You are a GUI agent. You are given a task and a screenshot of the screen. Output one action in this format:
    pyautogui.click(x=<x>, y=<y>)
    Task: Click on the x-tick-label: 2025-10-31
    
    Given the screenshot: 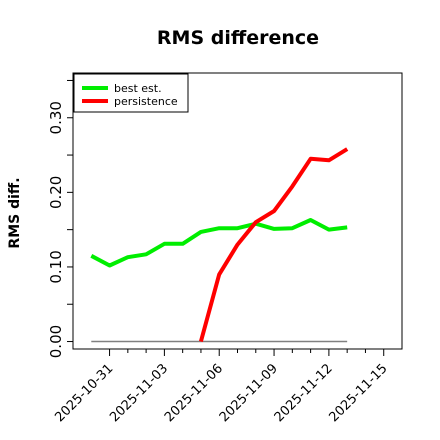 What is the action you would take?
    pyautogui.click(x=84, y=393)
    